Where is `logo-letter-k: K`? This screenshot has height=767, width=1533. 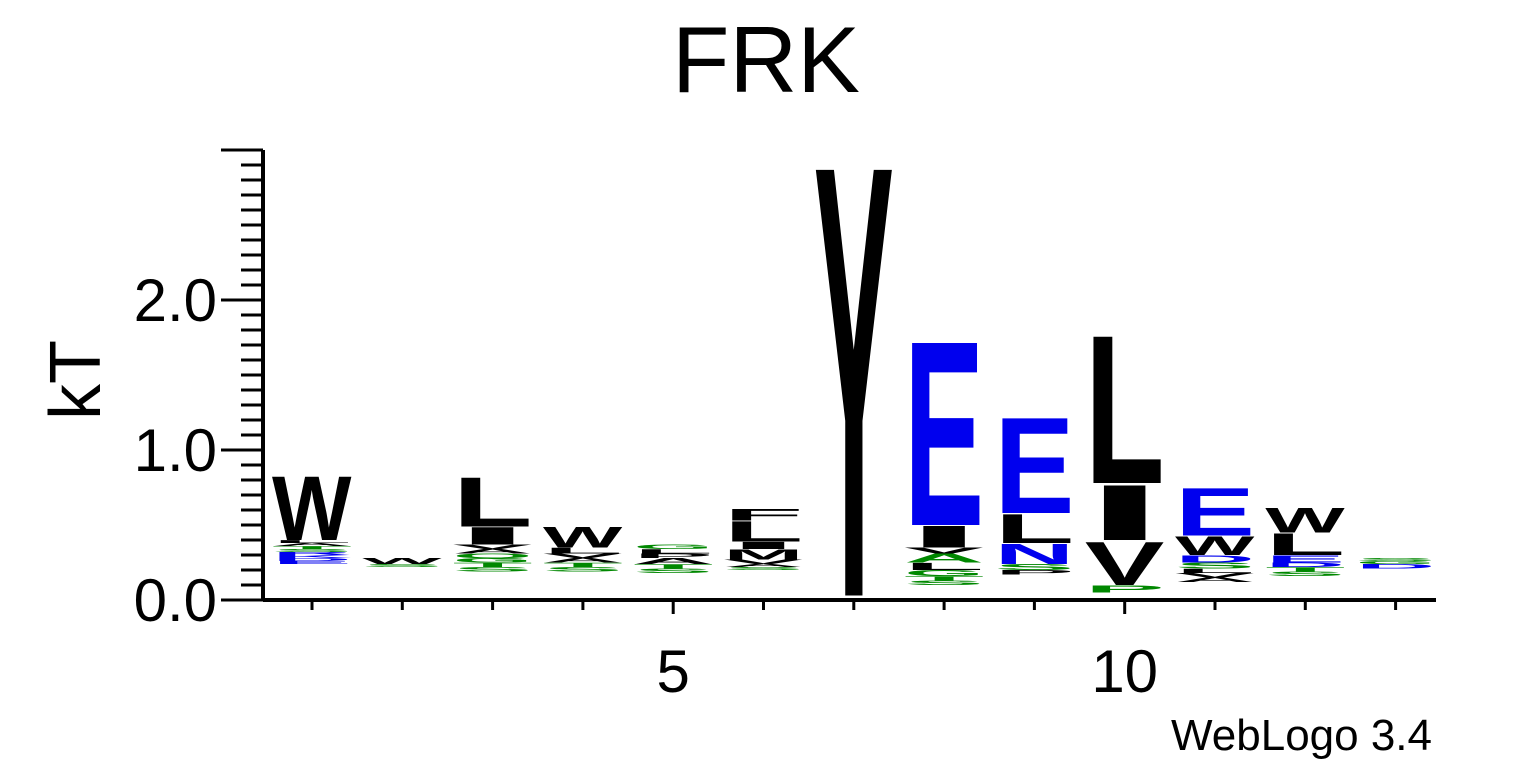
logo-letter-k: K is located at coordinates (312, 556).